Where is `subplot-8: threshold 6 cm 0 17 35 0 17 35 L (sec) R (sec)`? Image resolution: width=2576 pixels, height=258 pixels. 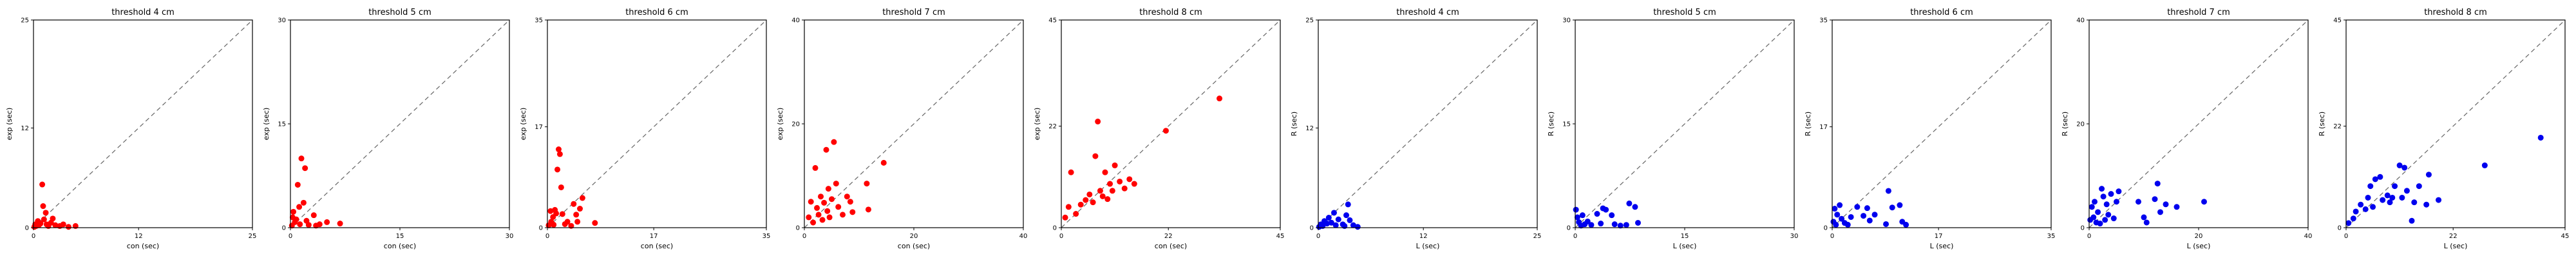
subplot-8: threshold 6 cm 0 17 35 0 17 35 L (sec) R (sec) is located at coordinates (1929, 129).